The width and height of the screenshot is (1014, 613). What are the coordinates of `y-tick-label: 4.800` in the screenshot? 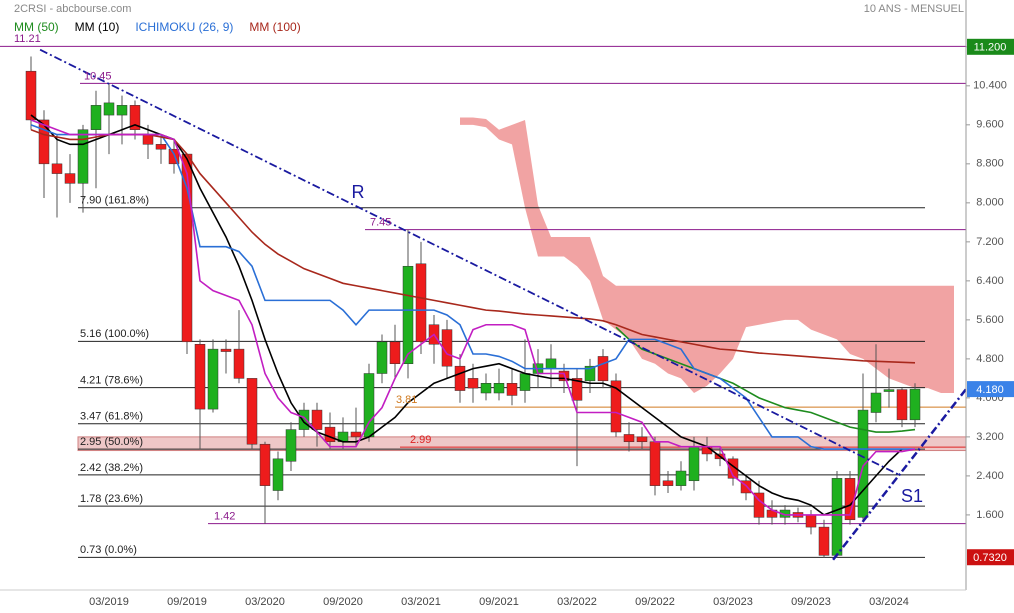 It's located at (990, 359).